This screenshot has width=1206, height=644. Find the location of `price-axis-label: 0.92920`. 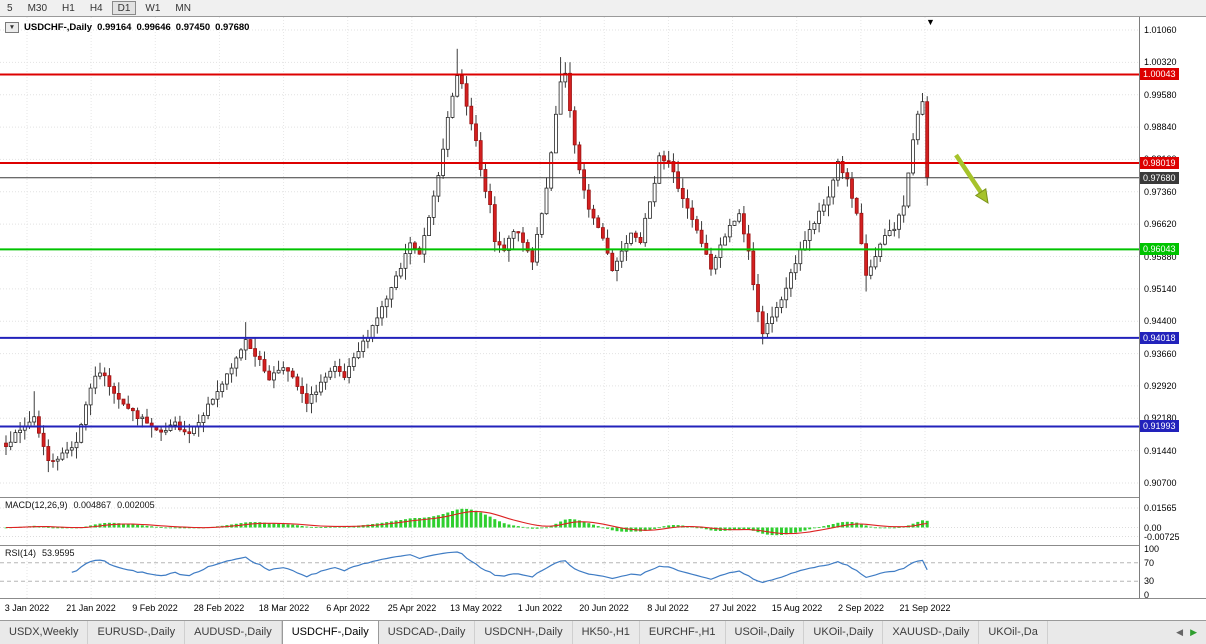

price-axis-label: 0.92920 is located at coordinates (1160, 386).